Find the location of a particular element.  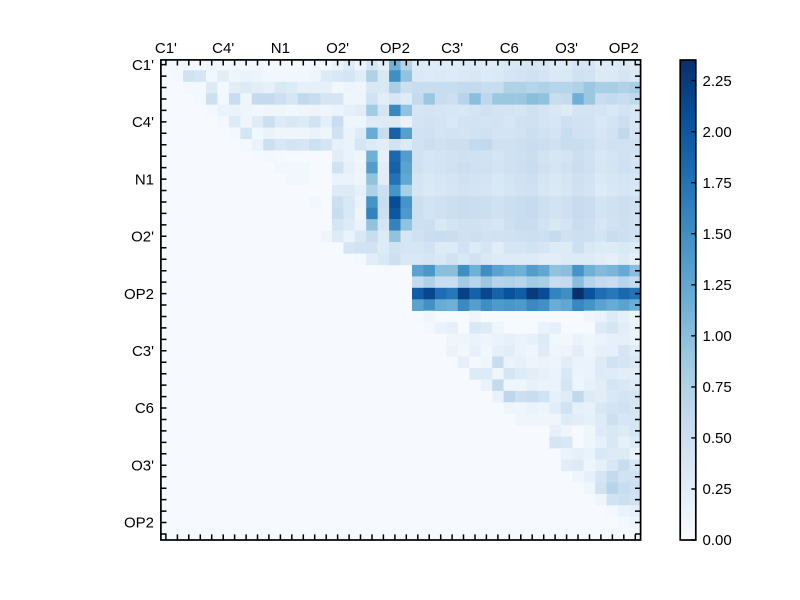

svg-text: 0.75 is located at coordinates (717, 387).